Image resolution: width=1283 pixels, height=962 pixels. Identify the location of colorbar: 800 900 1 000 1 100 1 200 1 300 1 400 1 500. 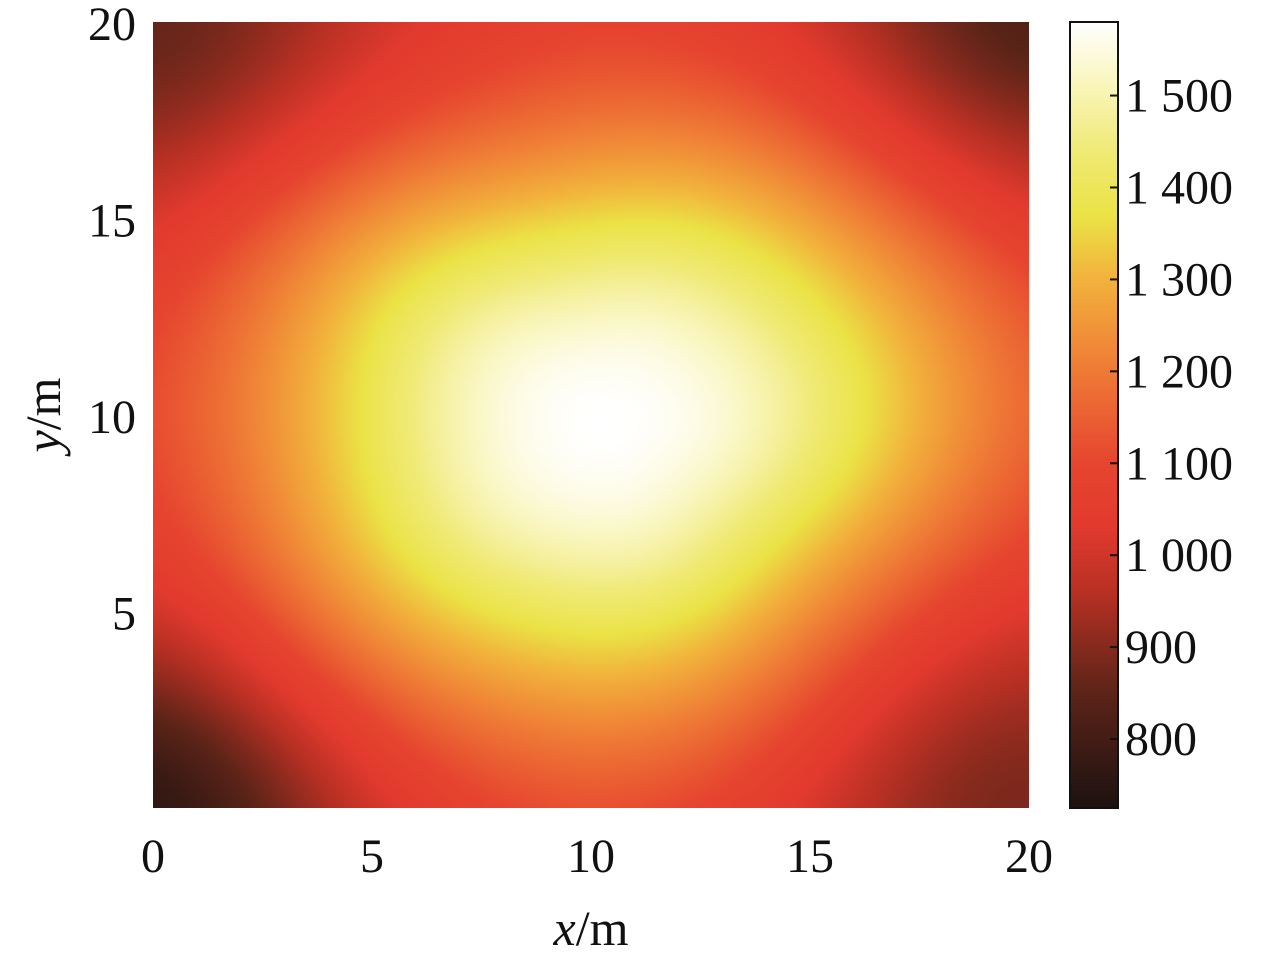
(1151, 415).